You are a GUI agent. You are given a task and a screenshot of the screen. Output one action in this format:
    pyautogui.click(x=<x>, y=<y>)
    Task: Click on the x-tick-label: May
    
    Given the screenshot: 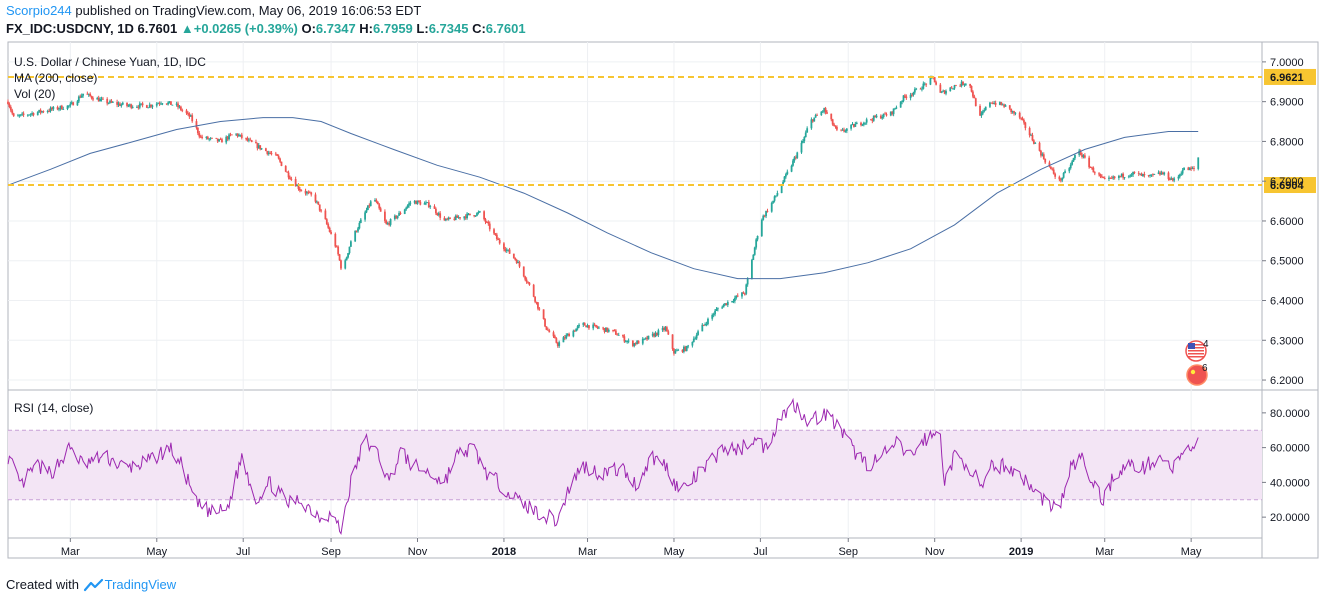 What is the action you would take?
    pyautogui.click(x=1191, y=552)
    